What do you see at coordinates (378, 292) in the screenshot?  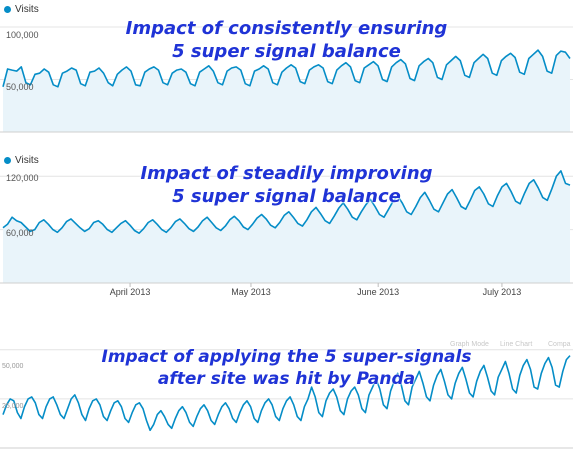 I see `x-tick-label: June 2013` at bounding box center [378, 292].